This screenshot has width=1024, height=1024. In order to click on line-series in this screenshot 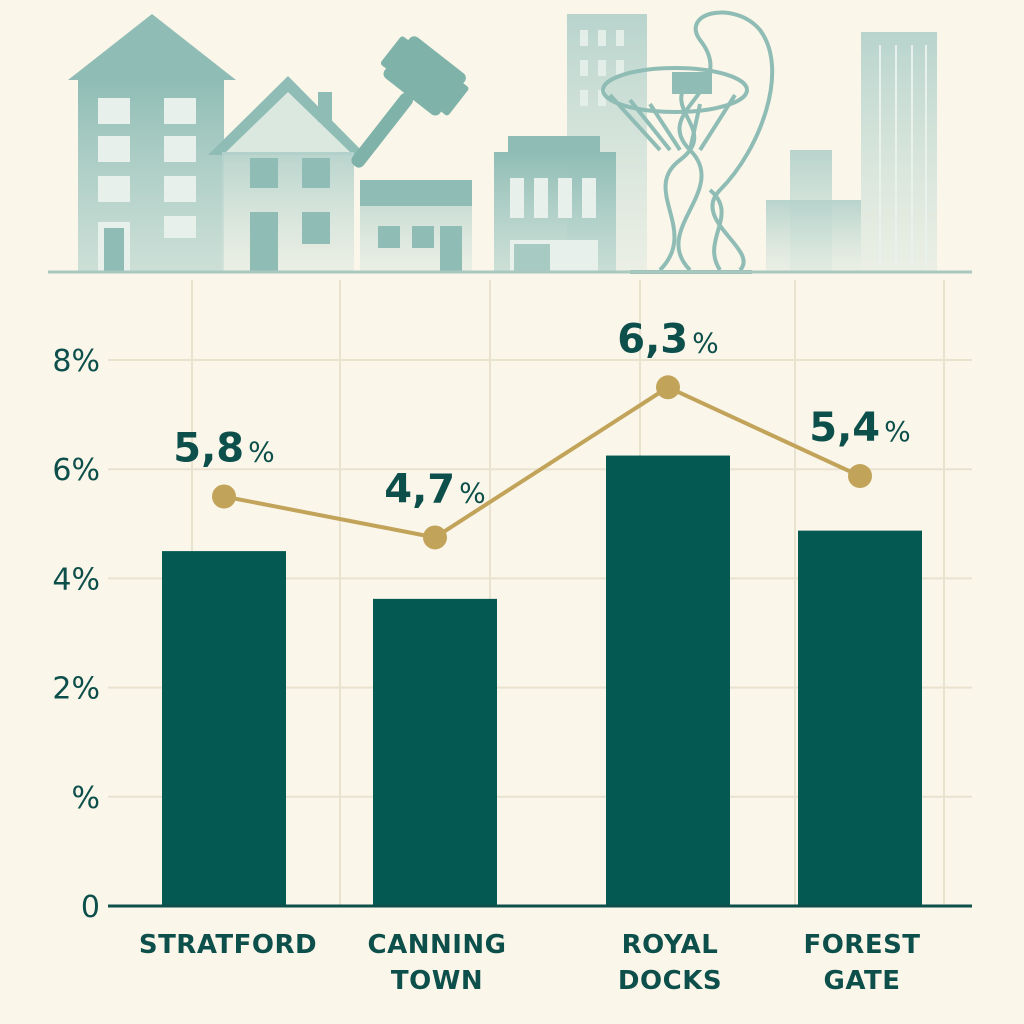, I will do `click(542, 462)`.